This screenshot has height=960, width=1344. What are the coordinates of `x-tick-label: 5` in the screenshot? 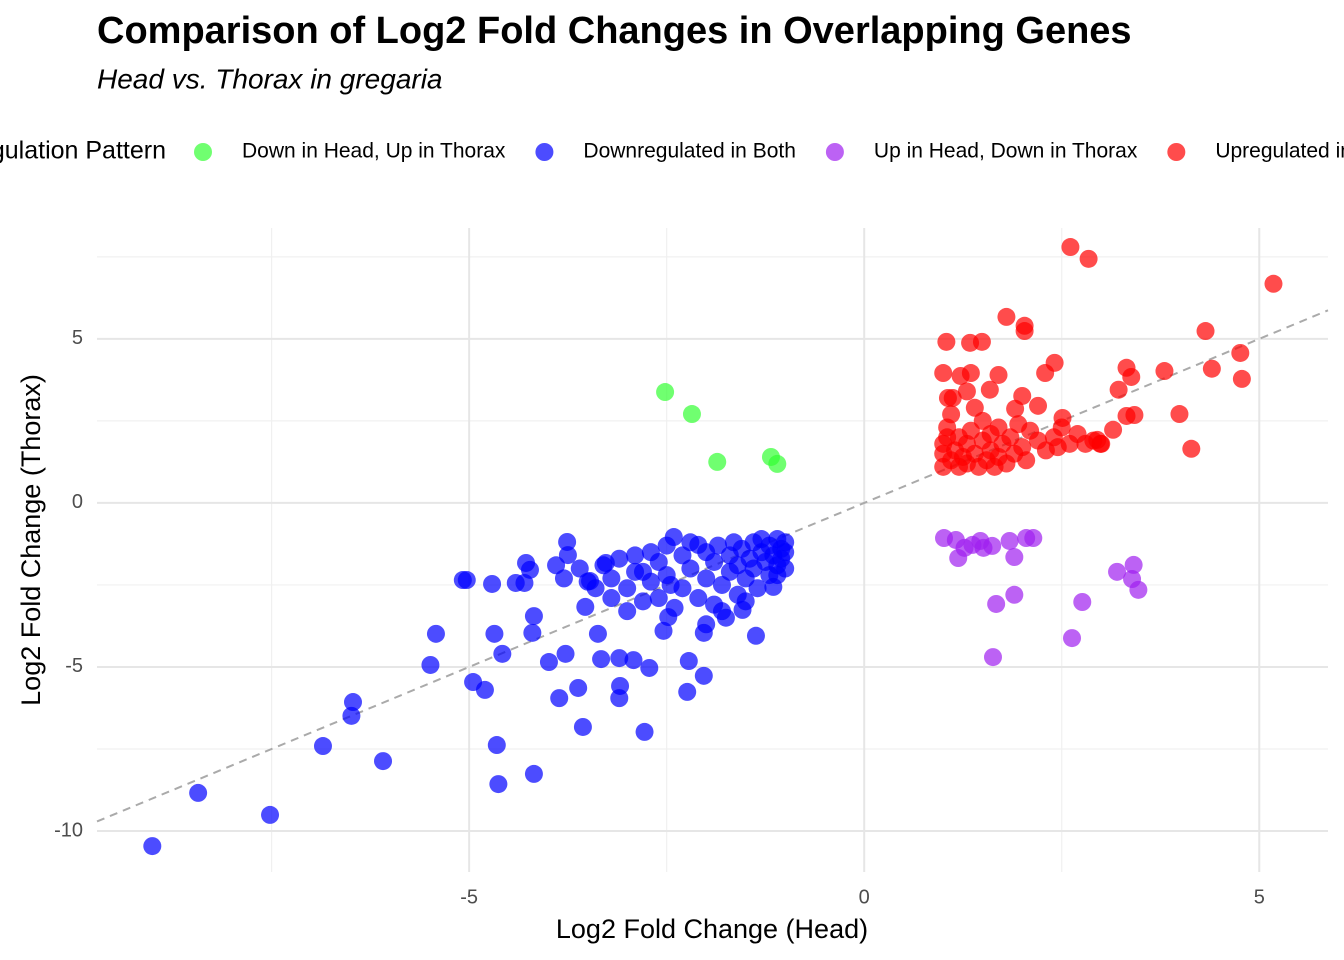 It's located at (1259, 897).